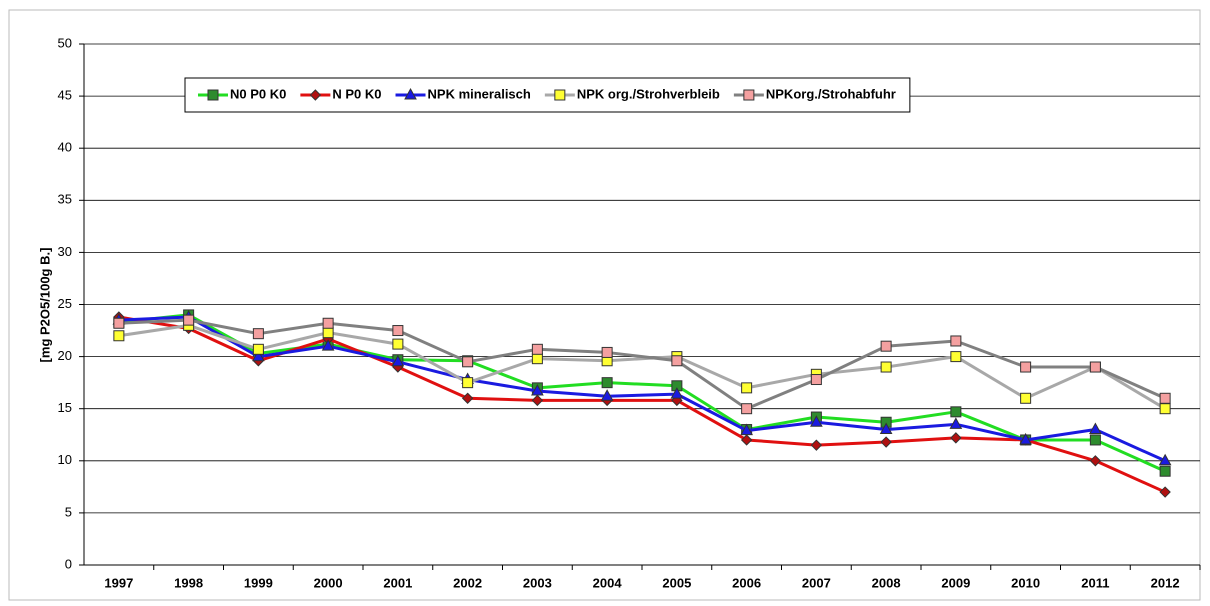  I want to click on y-tick-label: 45, so click(65, 95).